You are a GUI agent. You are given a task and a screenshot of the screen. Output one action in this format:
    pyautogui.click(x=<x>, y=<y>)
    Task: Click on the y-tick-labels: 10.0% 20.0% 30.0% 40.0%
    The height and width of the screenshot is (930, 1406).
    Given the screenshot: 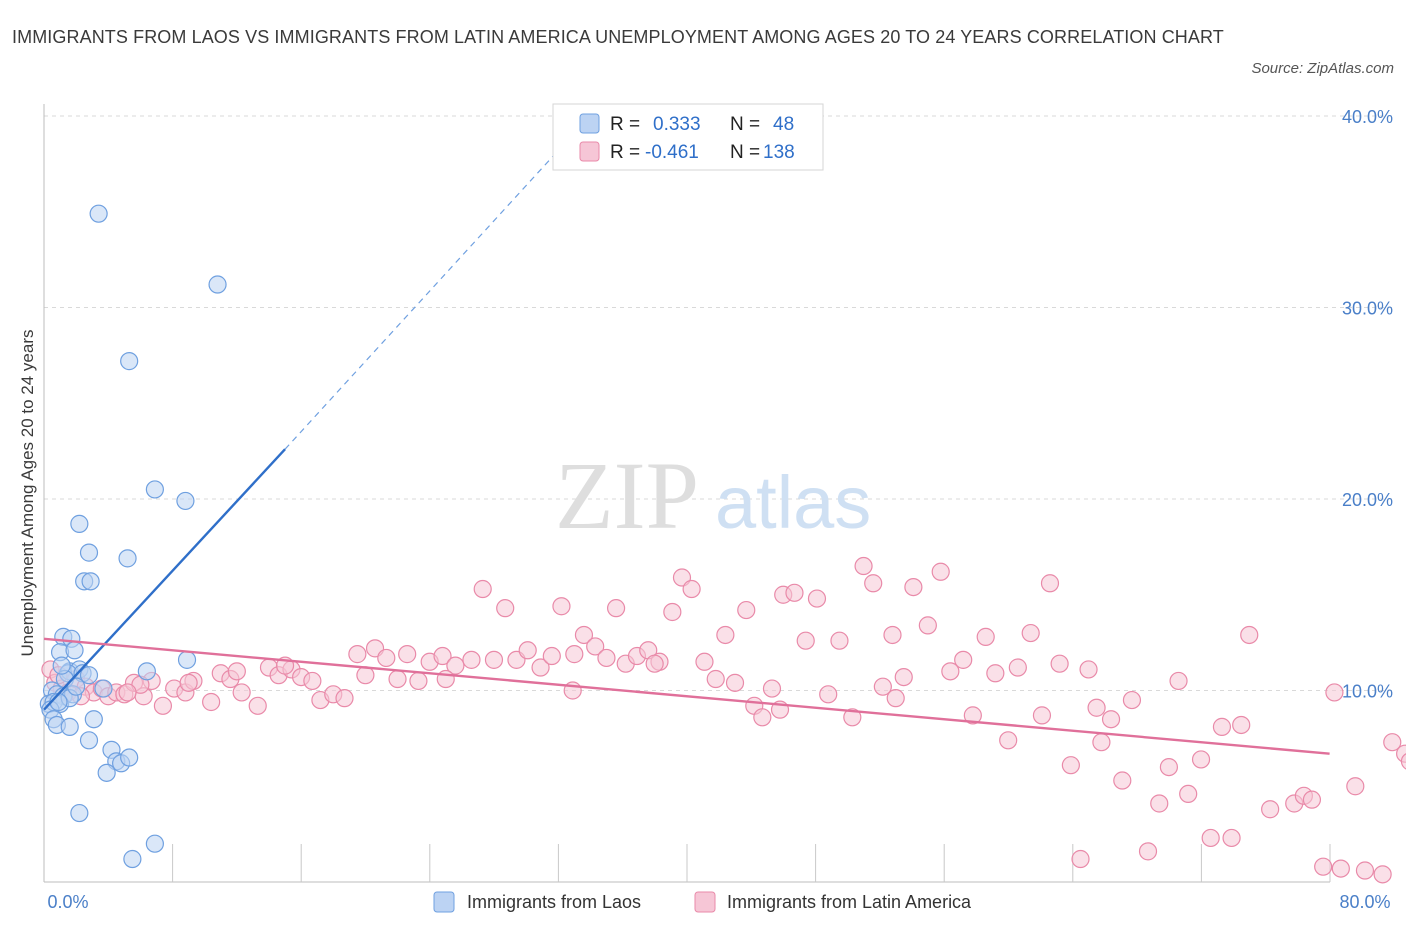 What is the action you would take?
    pyautogui.click(x=1367, y=404)
    